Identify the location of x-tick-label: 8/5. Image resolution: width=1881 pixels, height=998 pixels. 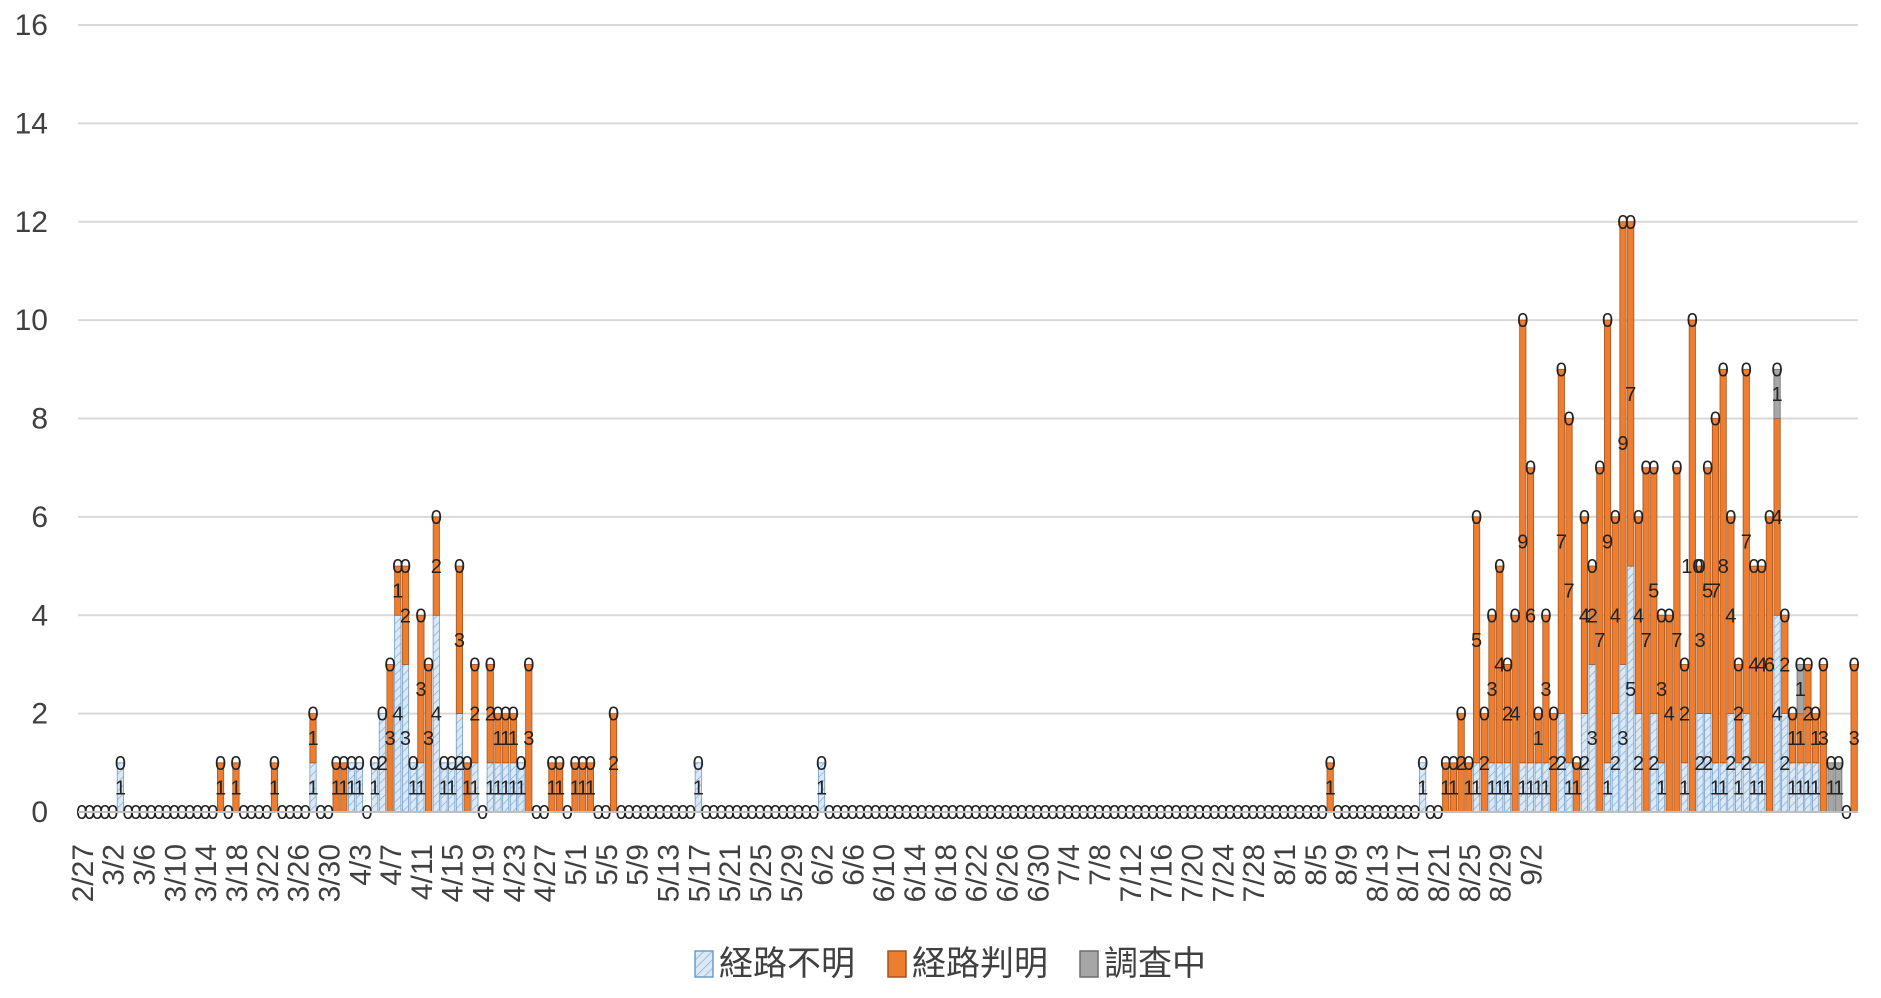
(1316, 865).